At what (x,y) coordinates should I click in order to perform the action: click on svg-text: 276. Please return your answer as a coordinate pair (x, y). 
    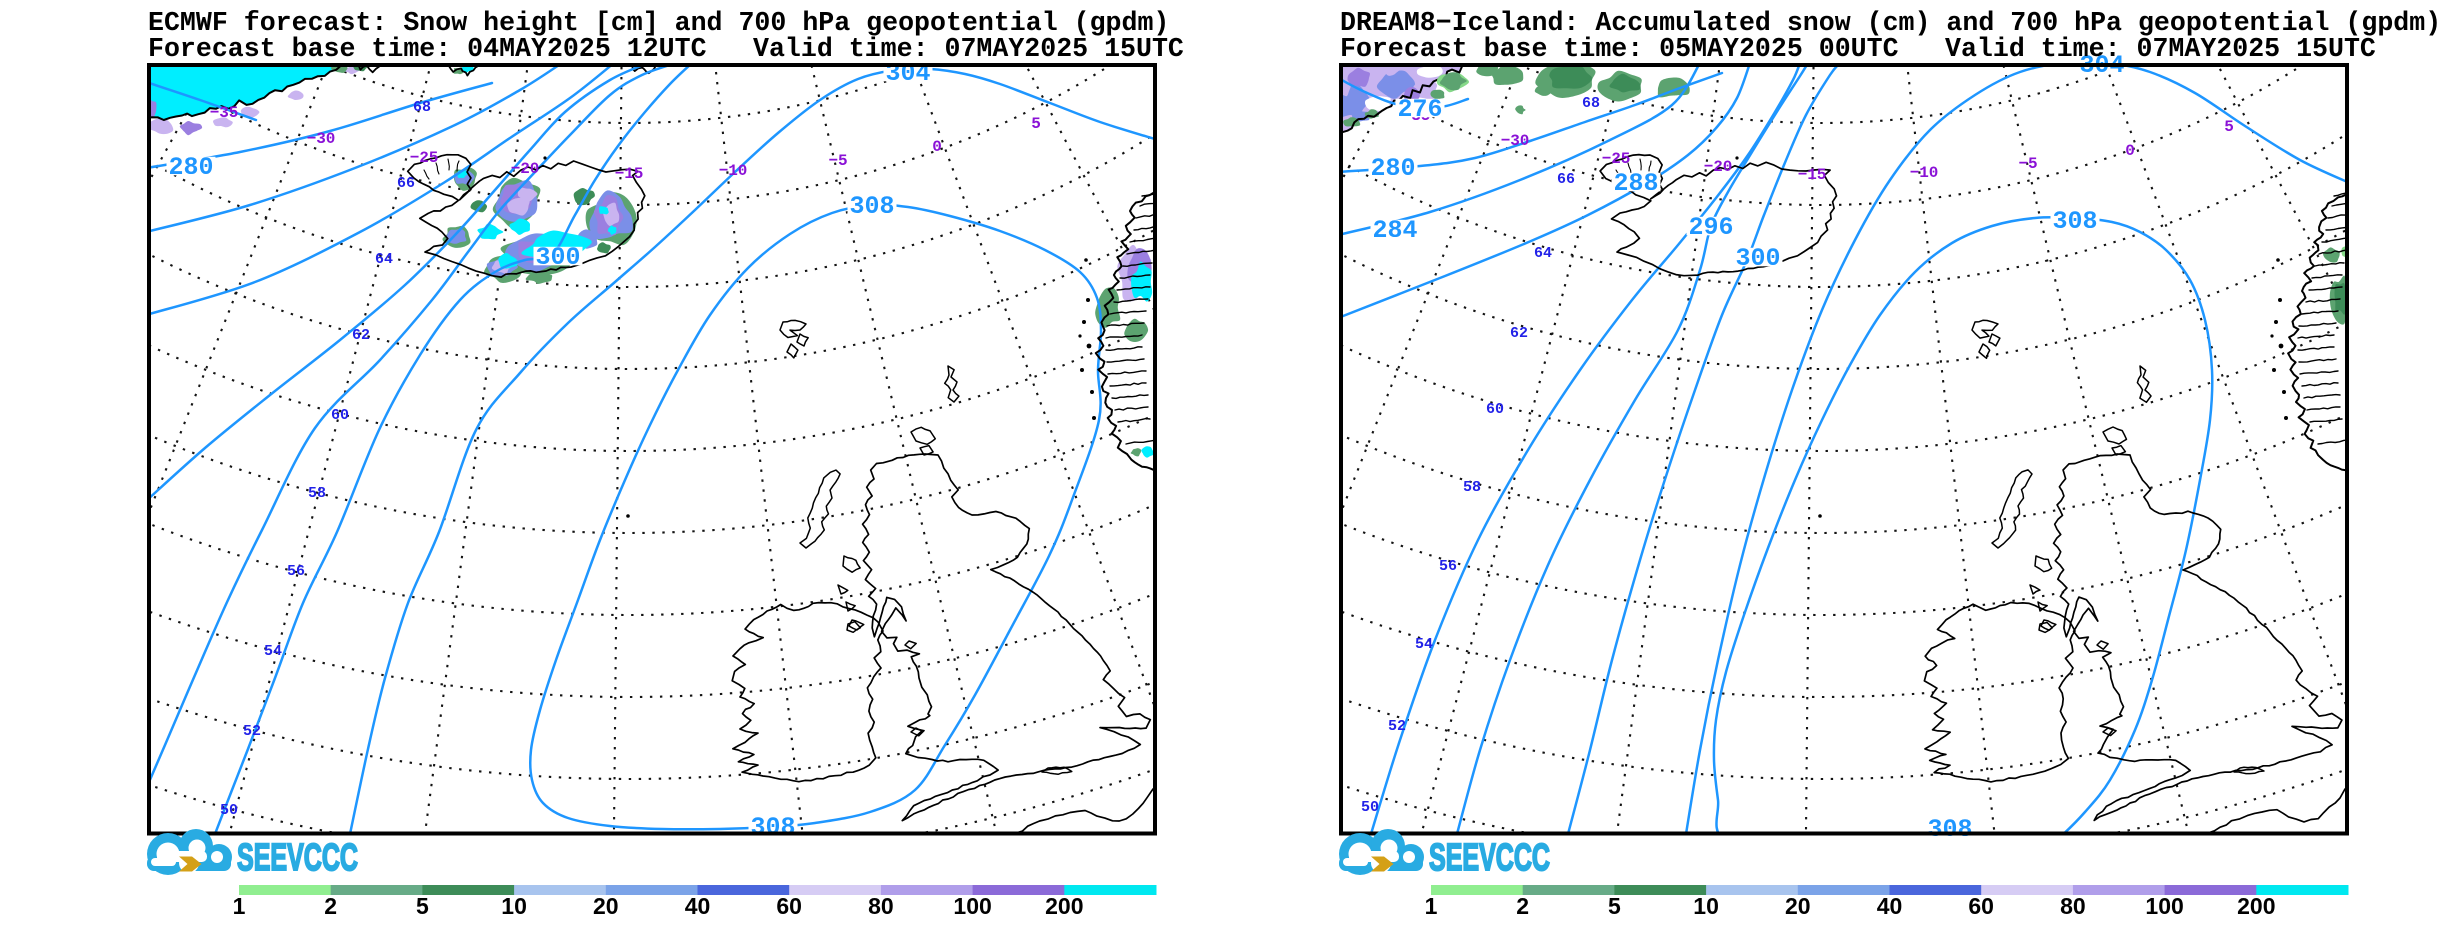
    Looking at the image, I should click on (1419, 109).